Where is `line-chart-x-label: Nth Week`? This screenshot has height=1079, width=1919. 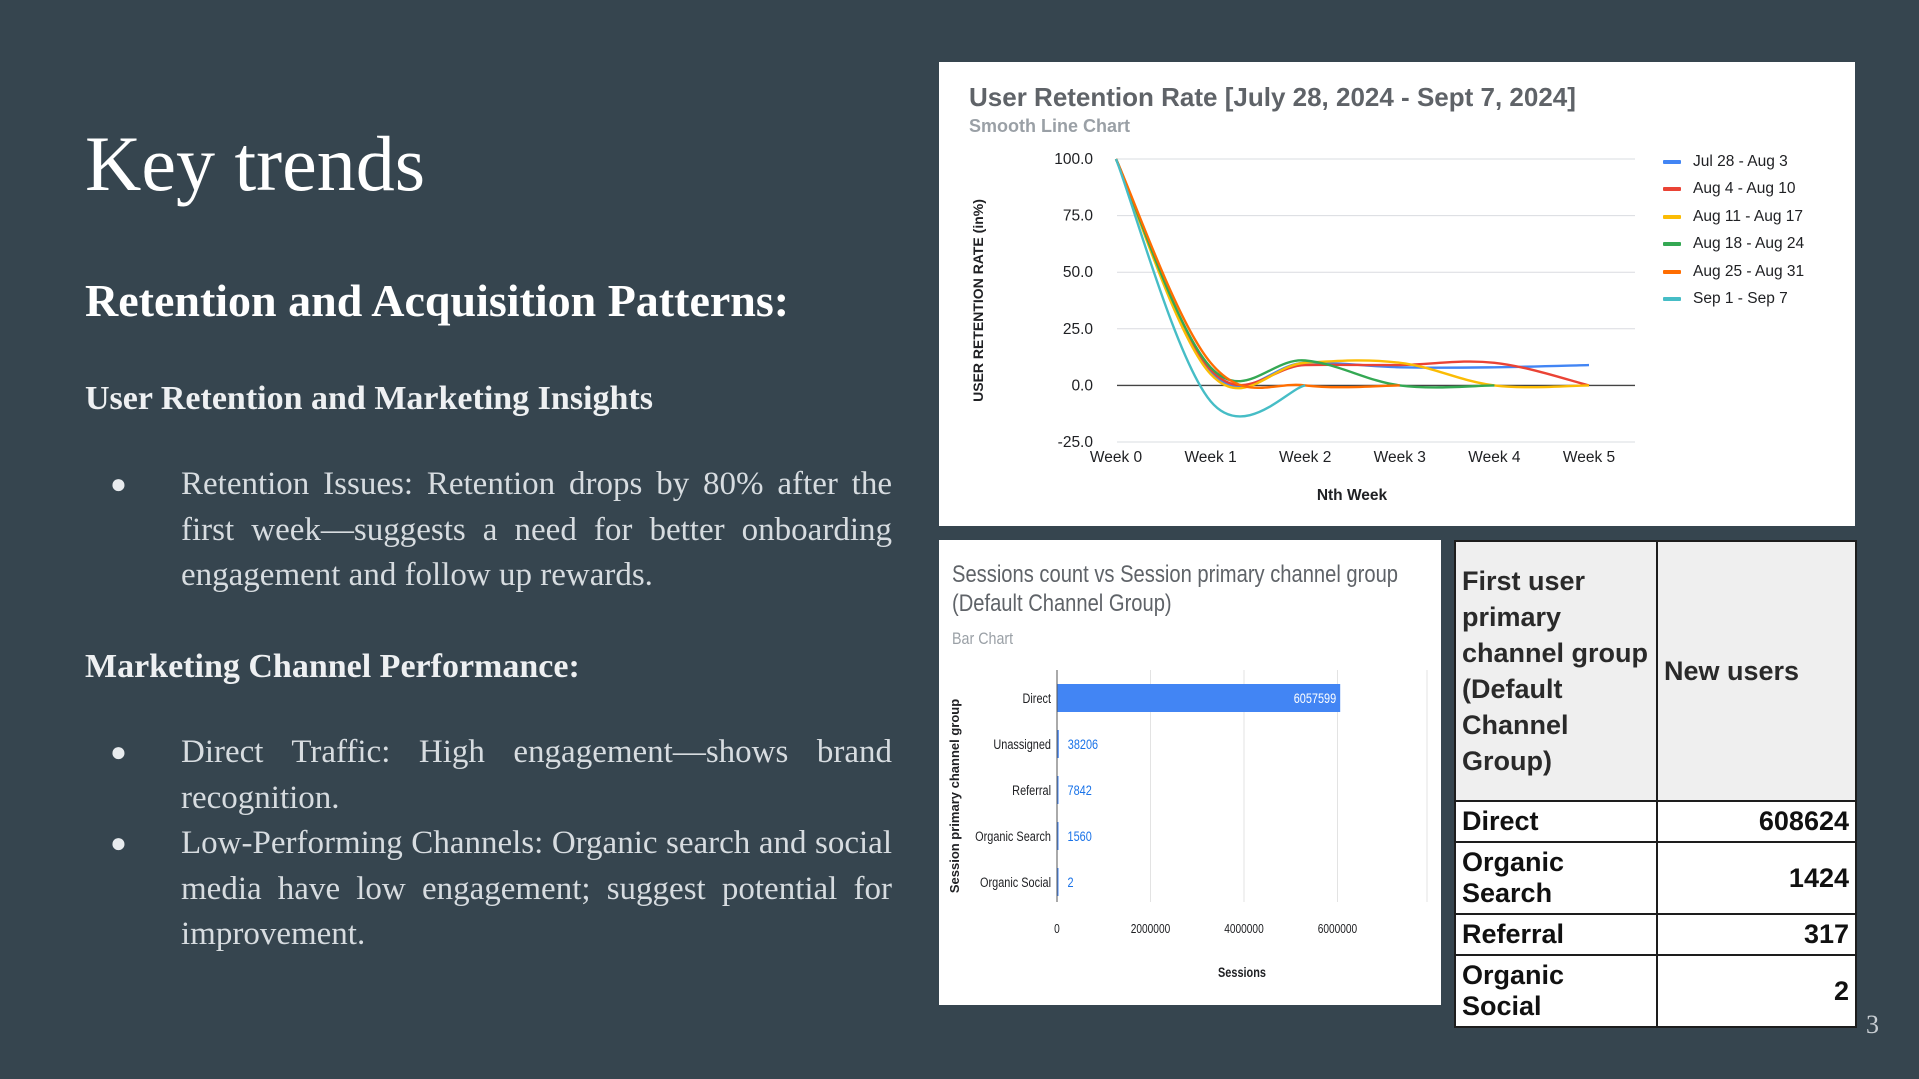
line-chart-x-label: Nth Week is located at coordinates (1352, 495).